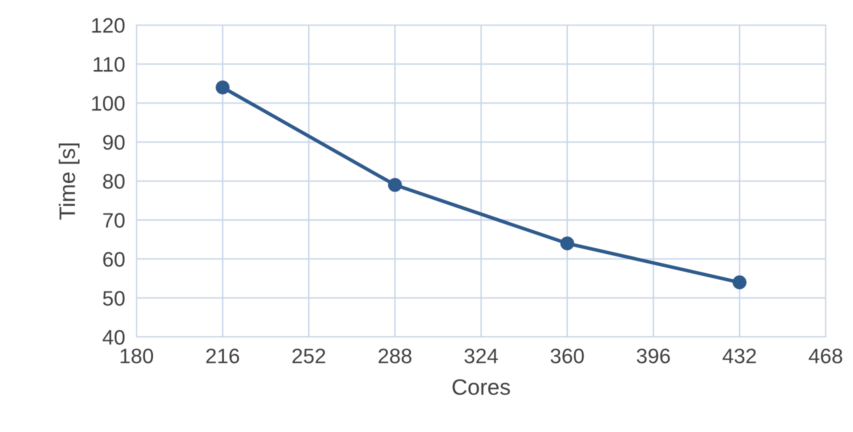 The image size is (853, 432). I want to click on y-tick-label: 40, so click(113, 337).